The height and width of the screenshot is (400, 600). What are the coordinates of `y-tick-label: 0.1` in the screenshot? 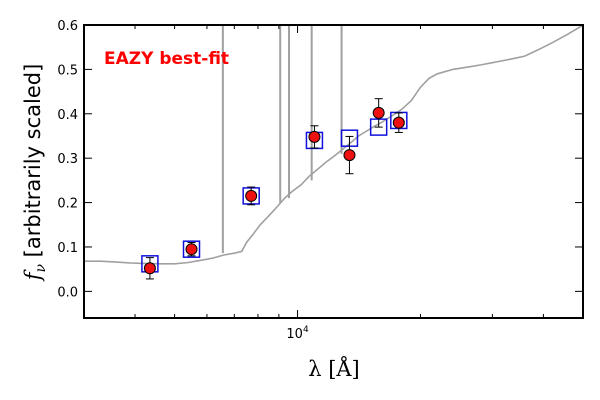 It's located at (67, 248).